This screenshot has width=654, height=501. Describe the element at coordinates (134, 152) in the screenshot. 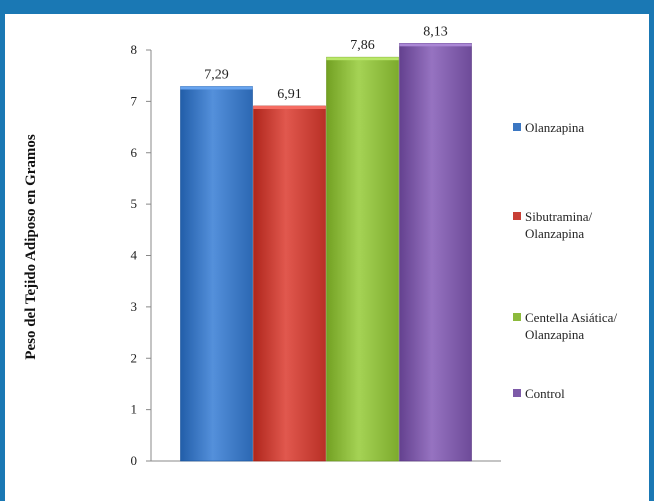

I see `y-tick-label: 6` at that location.